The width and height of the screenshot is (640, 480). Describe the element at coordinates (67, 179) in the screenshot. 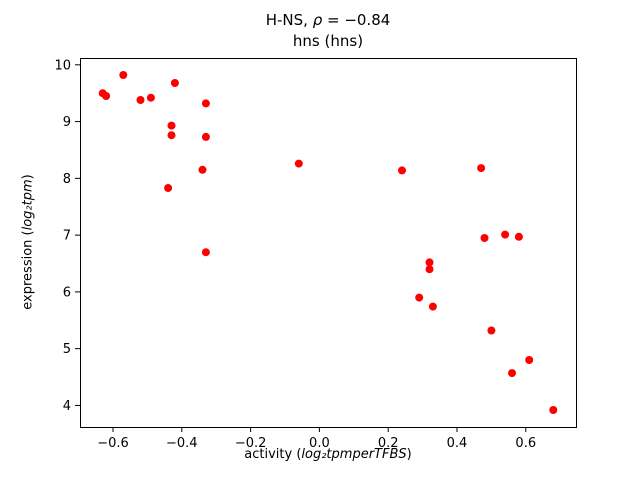

I see `y-tick-label: 8` at that location.